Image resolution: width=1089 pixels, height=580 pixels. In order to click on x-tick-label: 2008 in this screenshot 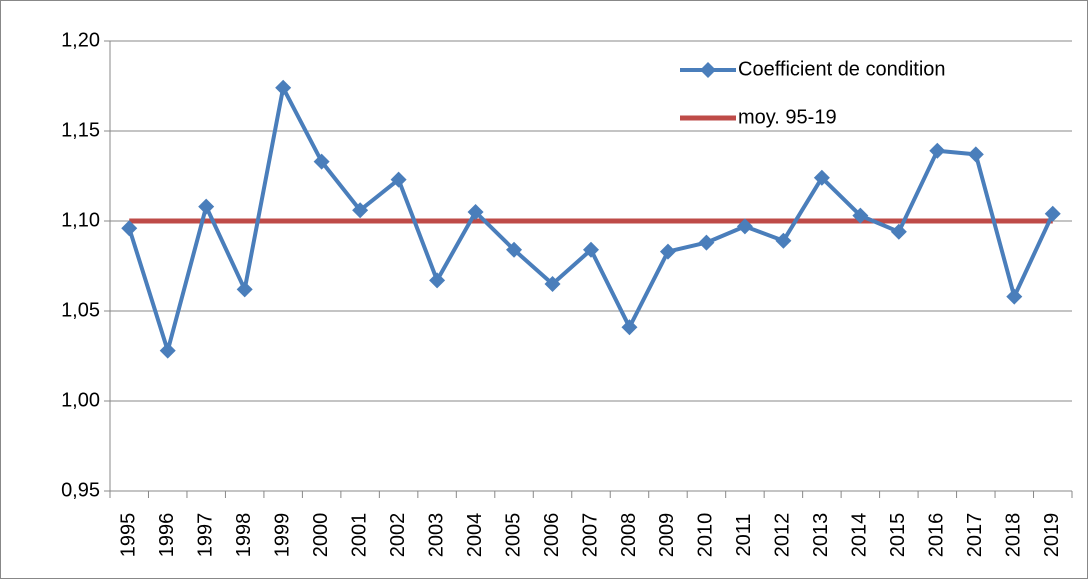, I will do `click(629, 535)`.